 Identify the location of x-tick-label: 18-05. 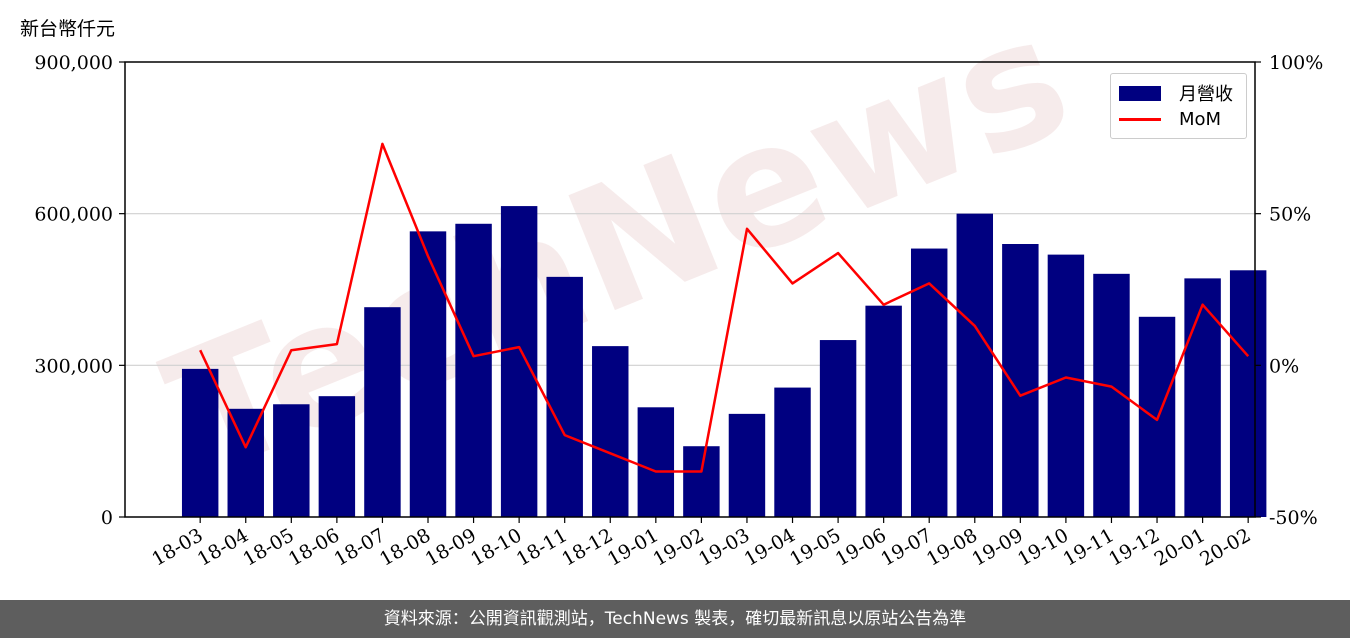
(268, 547).